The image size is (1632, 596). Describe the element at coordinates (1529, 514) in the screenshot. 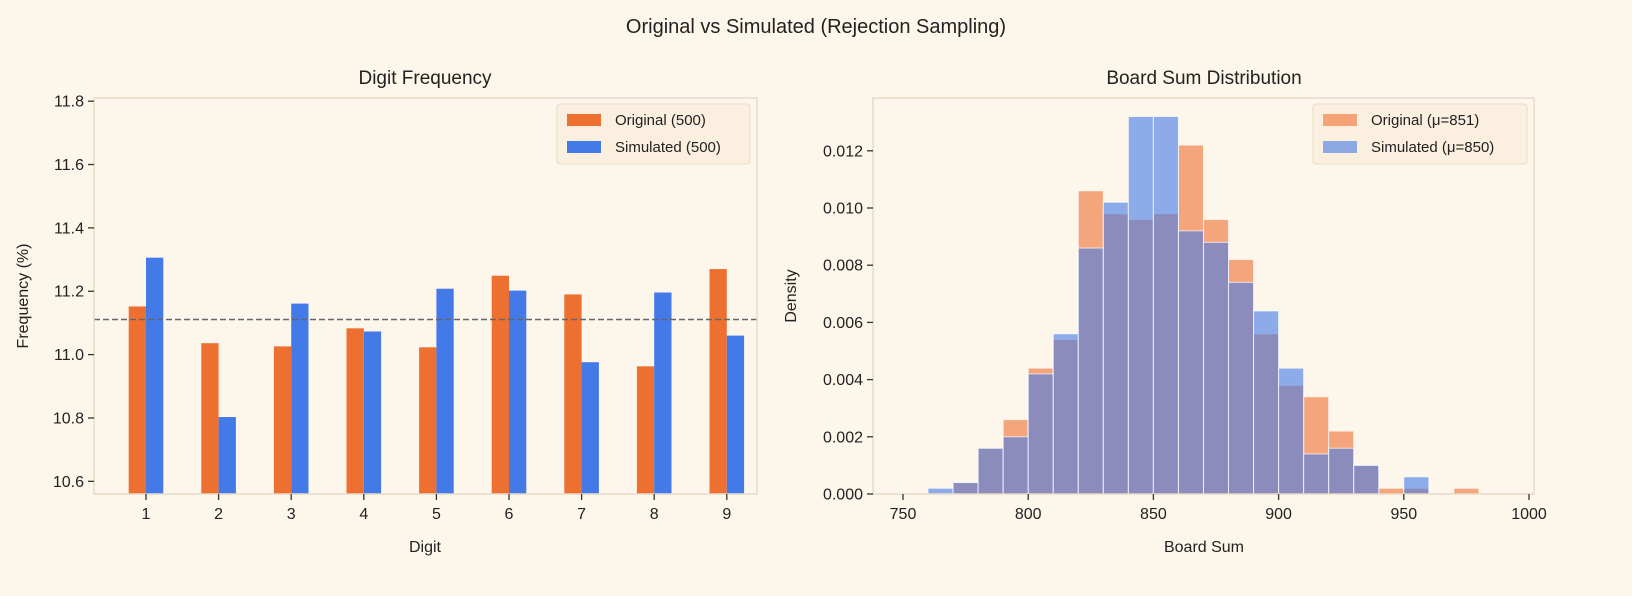

I see `x-tick-label: 1000` at that location.